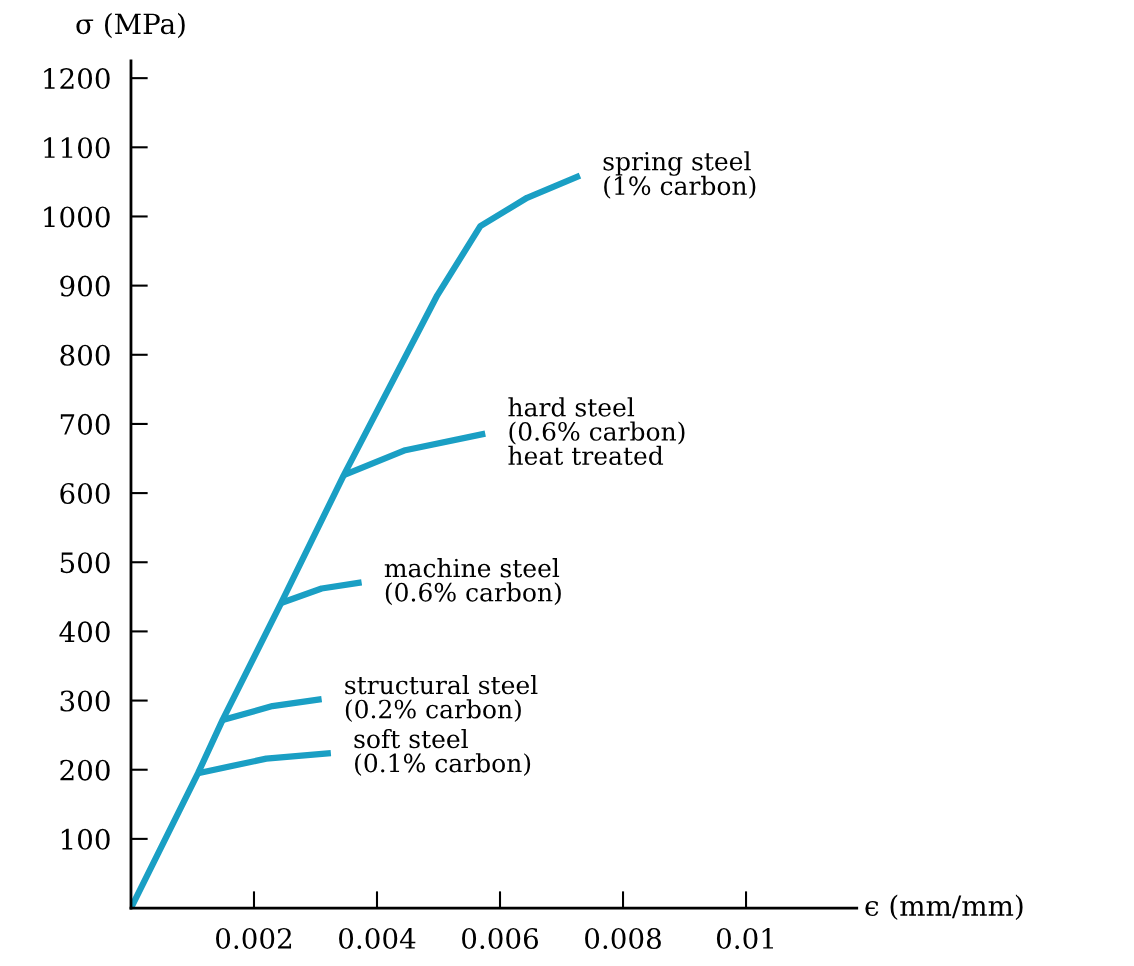 The width and height of the screenshot is (1134, 966). What do you see at coordinates (84, 632) in the screenshot?
I see `y-tick-label: 400` at bounding box center [84, 632].